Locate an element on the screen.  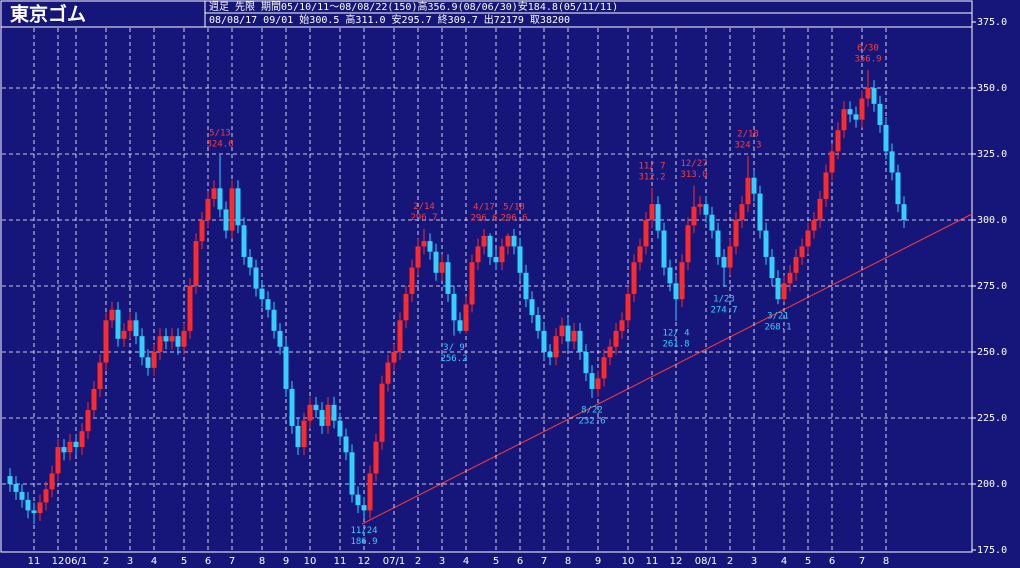
x-tick-label: 6 is located at coordinates (208, 561).